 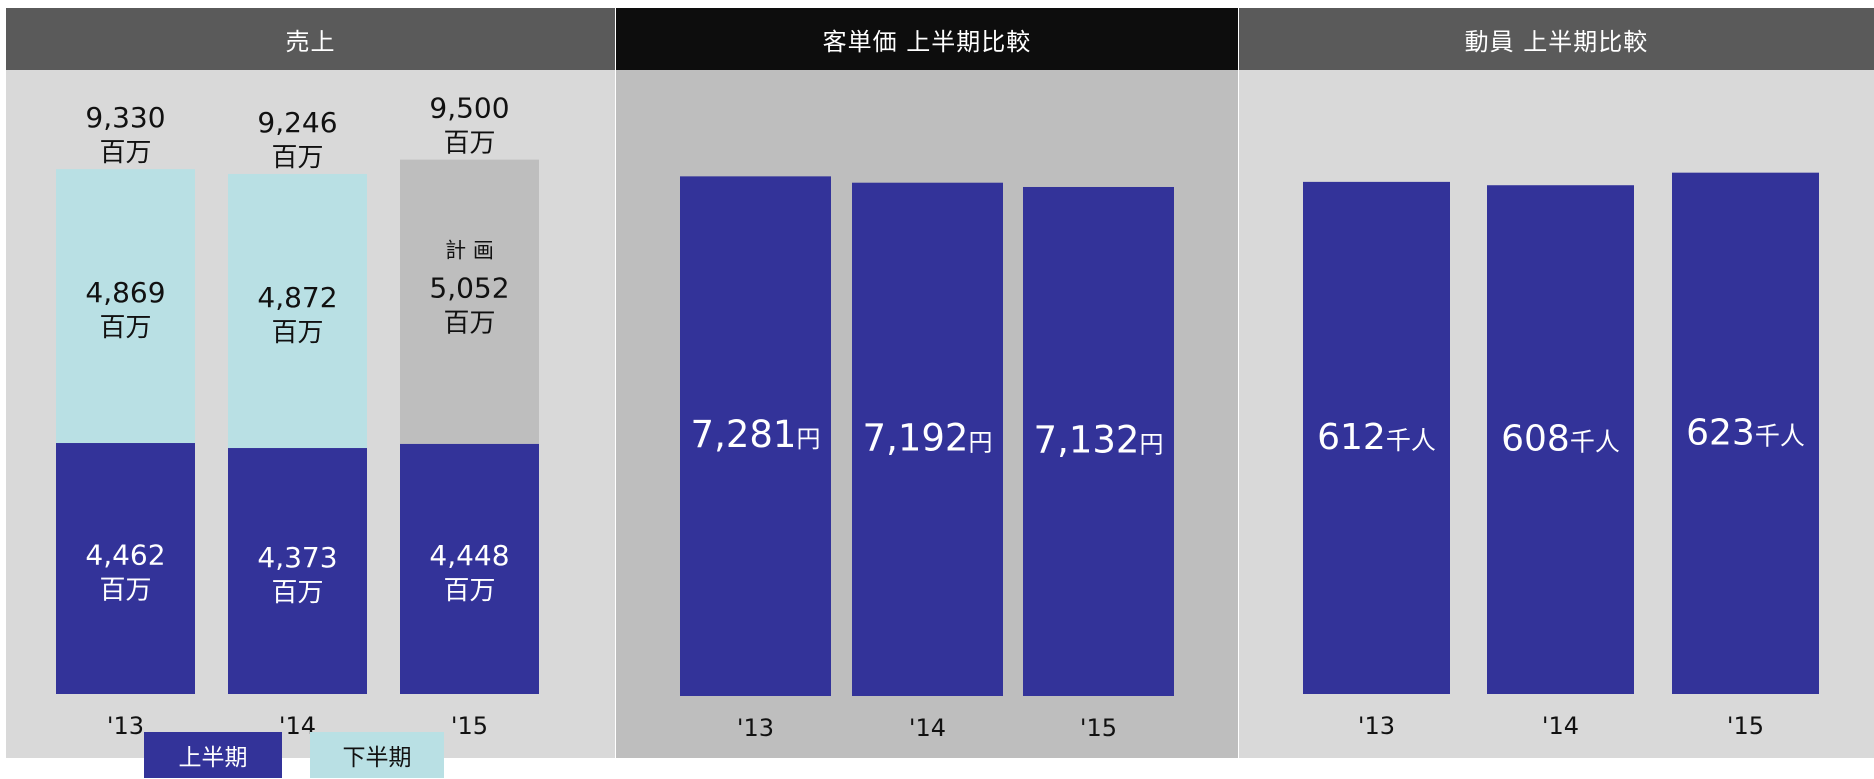 I want to click on attendance-panel-title: 動員 上半期比較, so click(x=1556, y=41).